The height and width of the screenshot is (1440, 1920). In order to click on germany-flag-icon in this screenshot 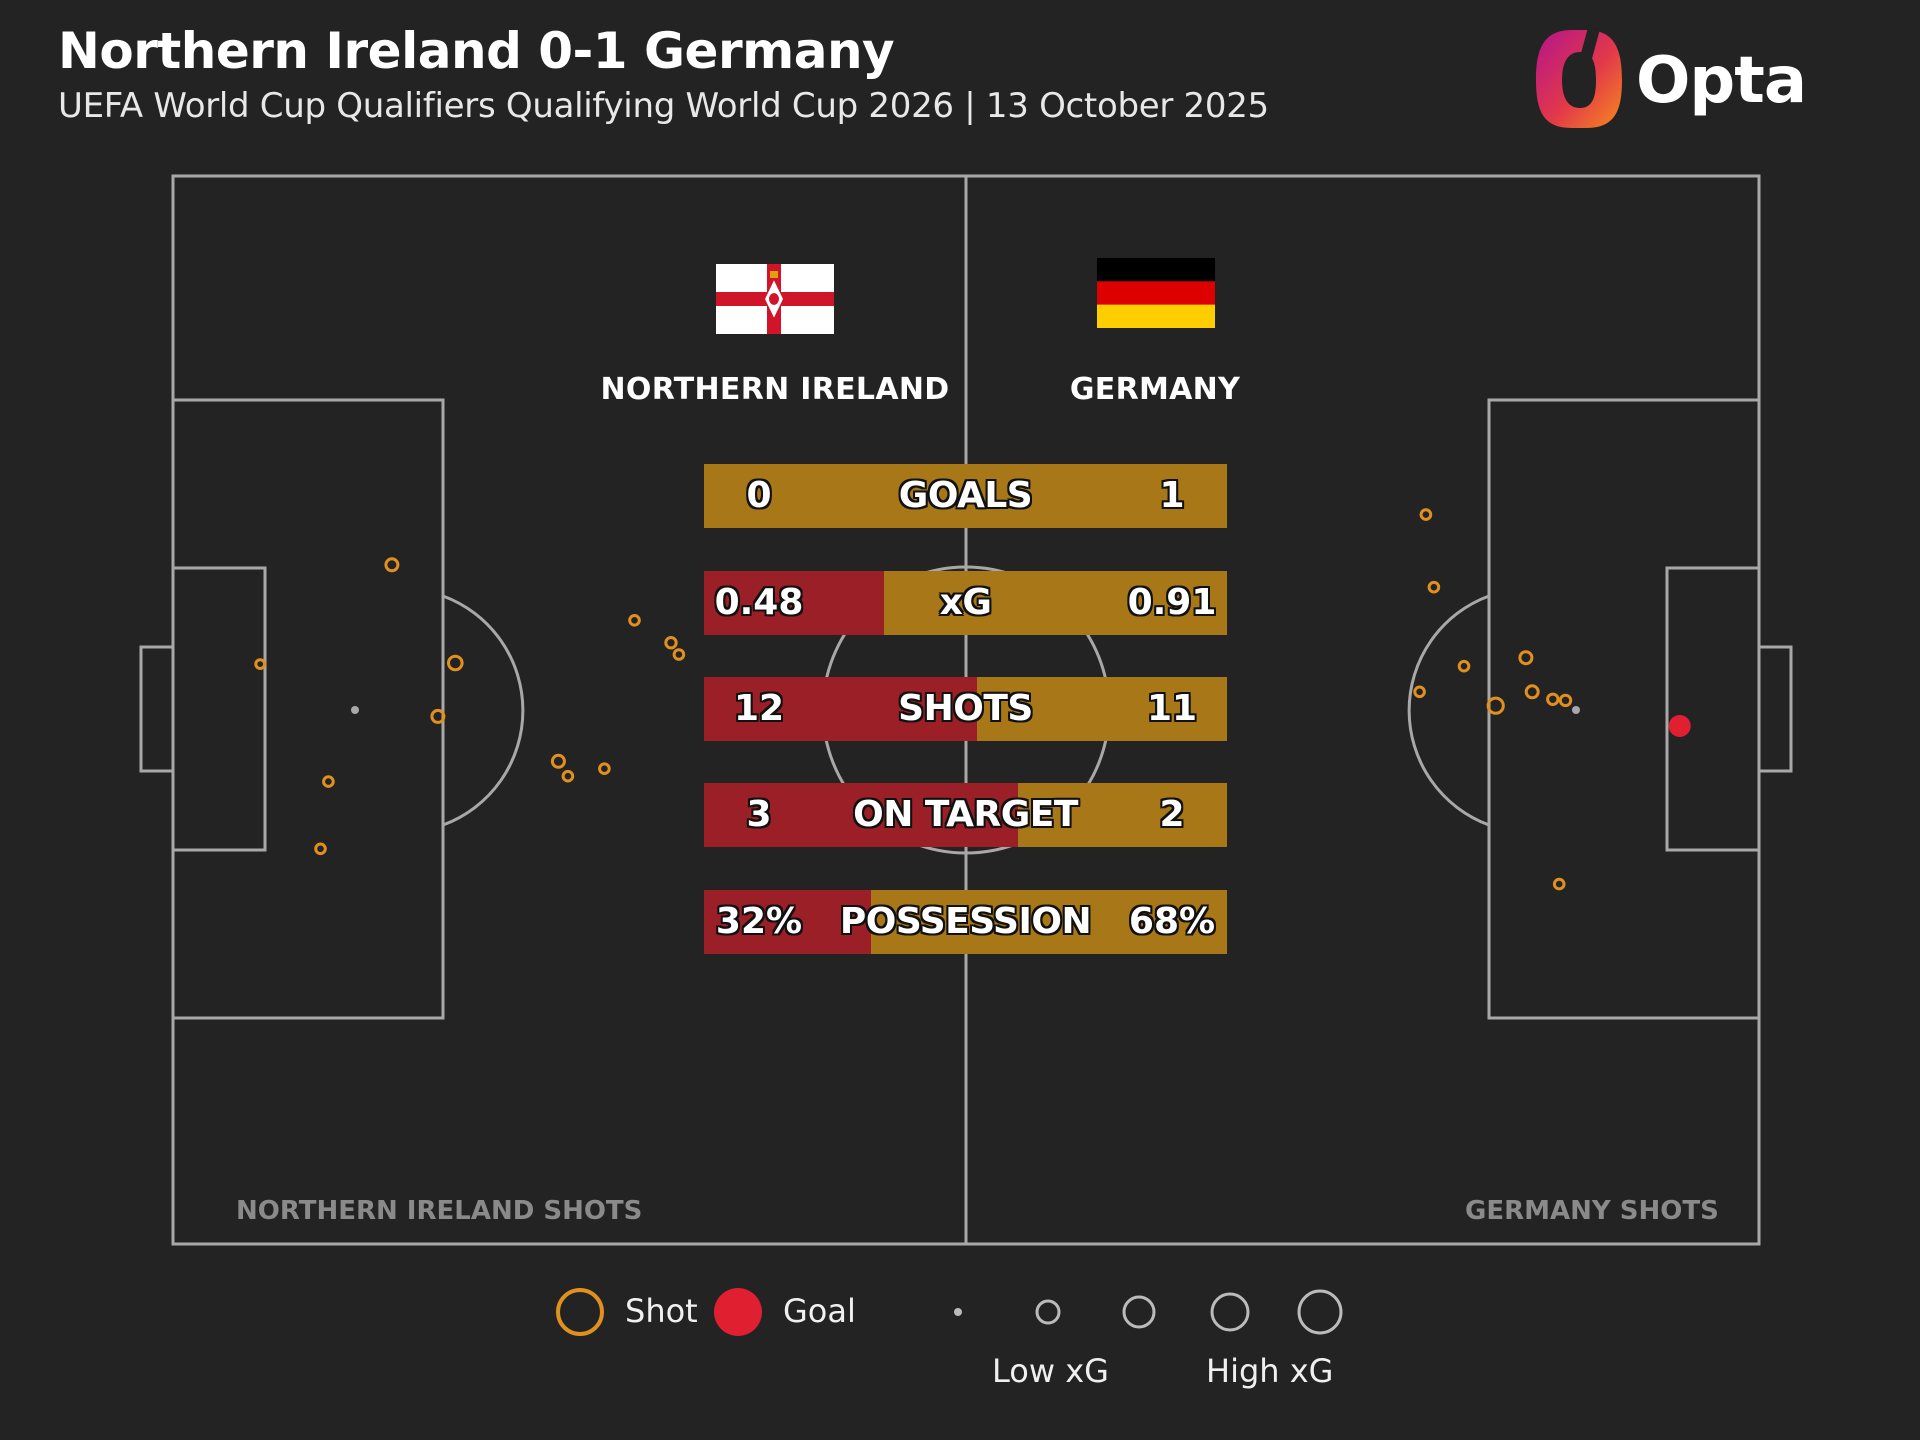, I will do `click(1156, 293)`.